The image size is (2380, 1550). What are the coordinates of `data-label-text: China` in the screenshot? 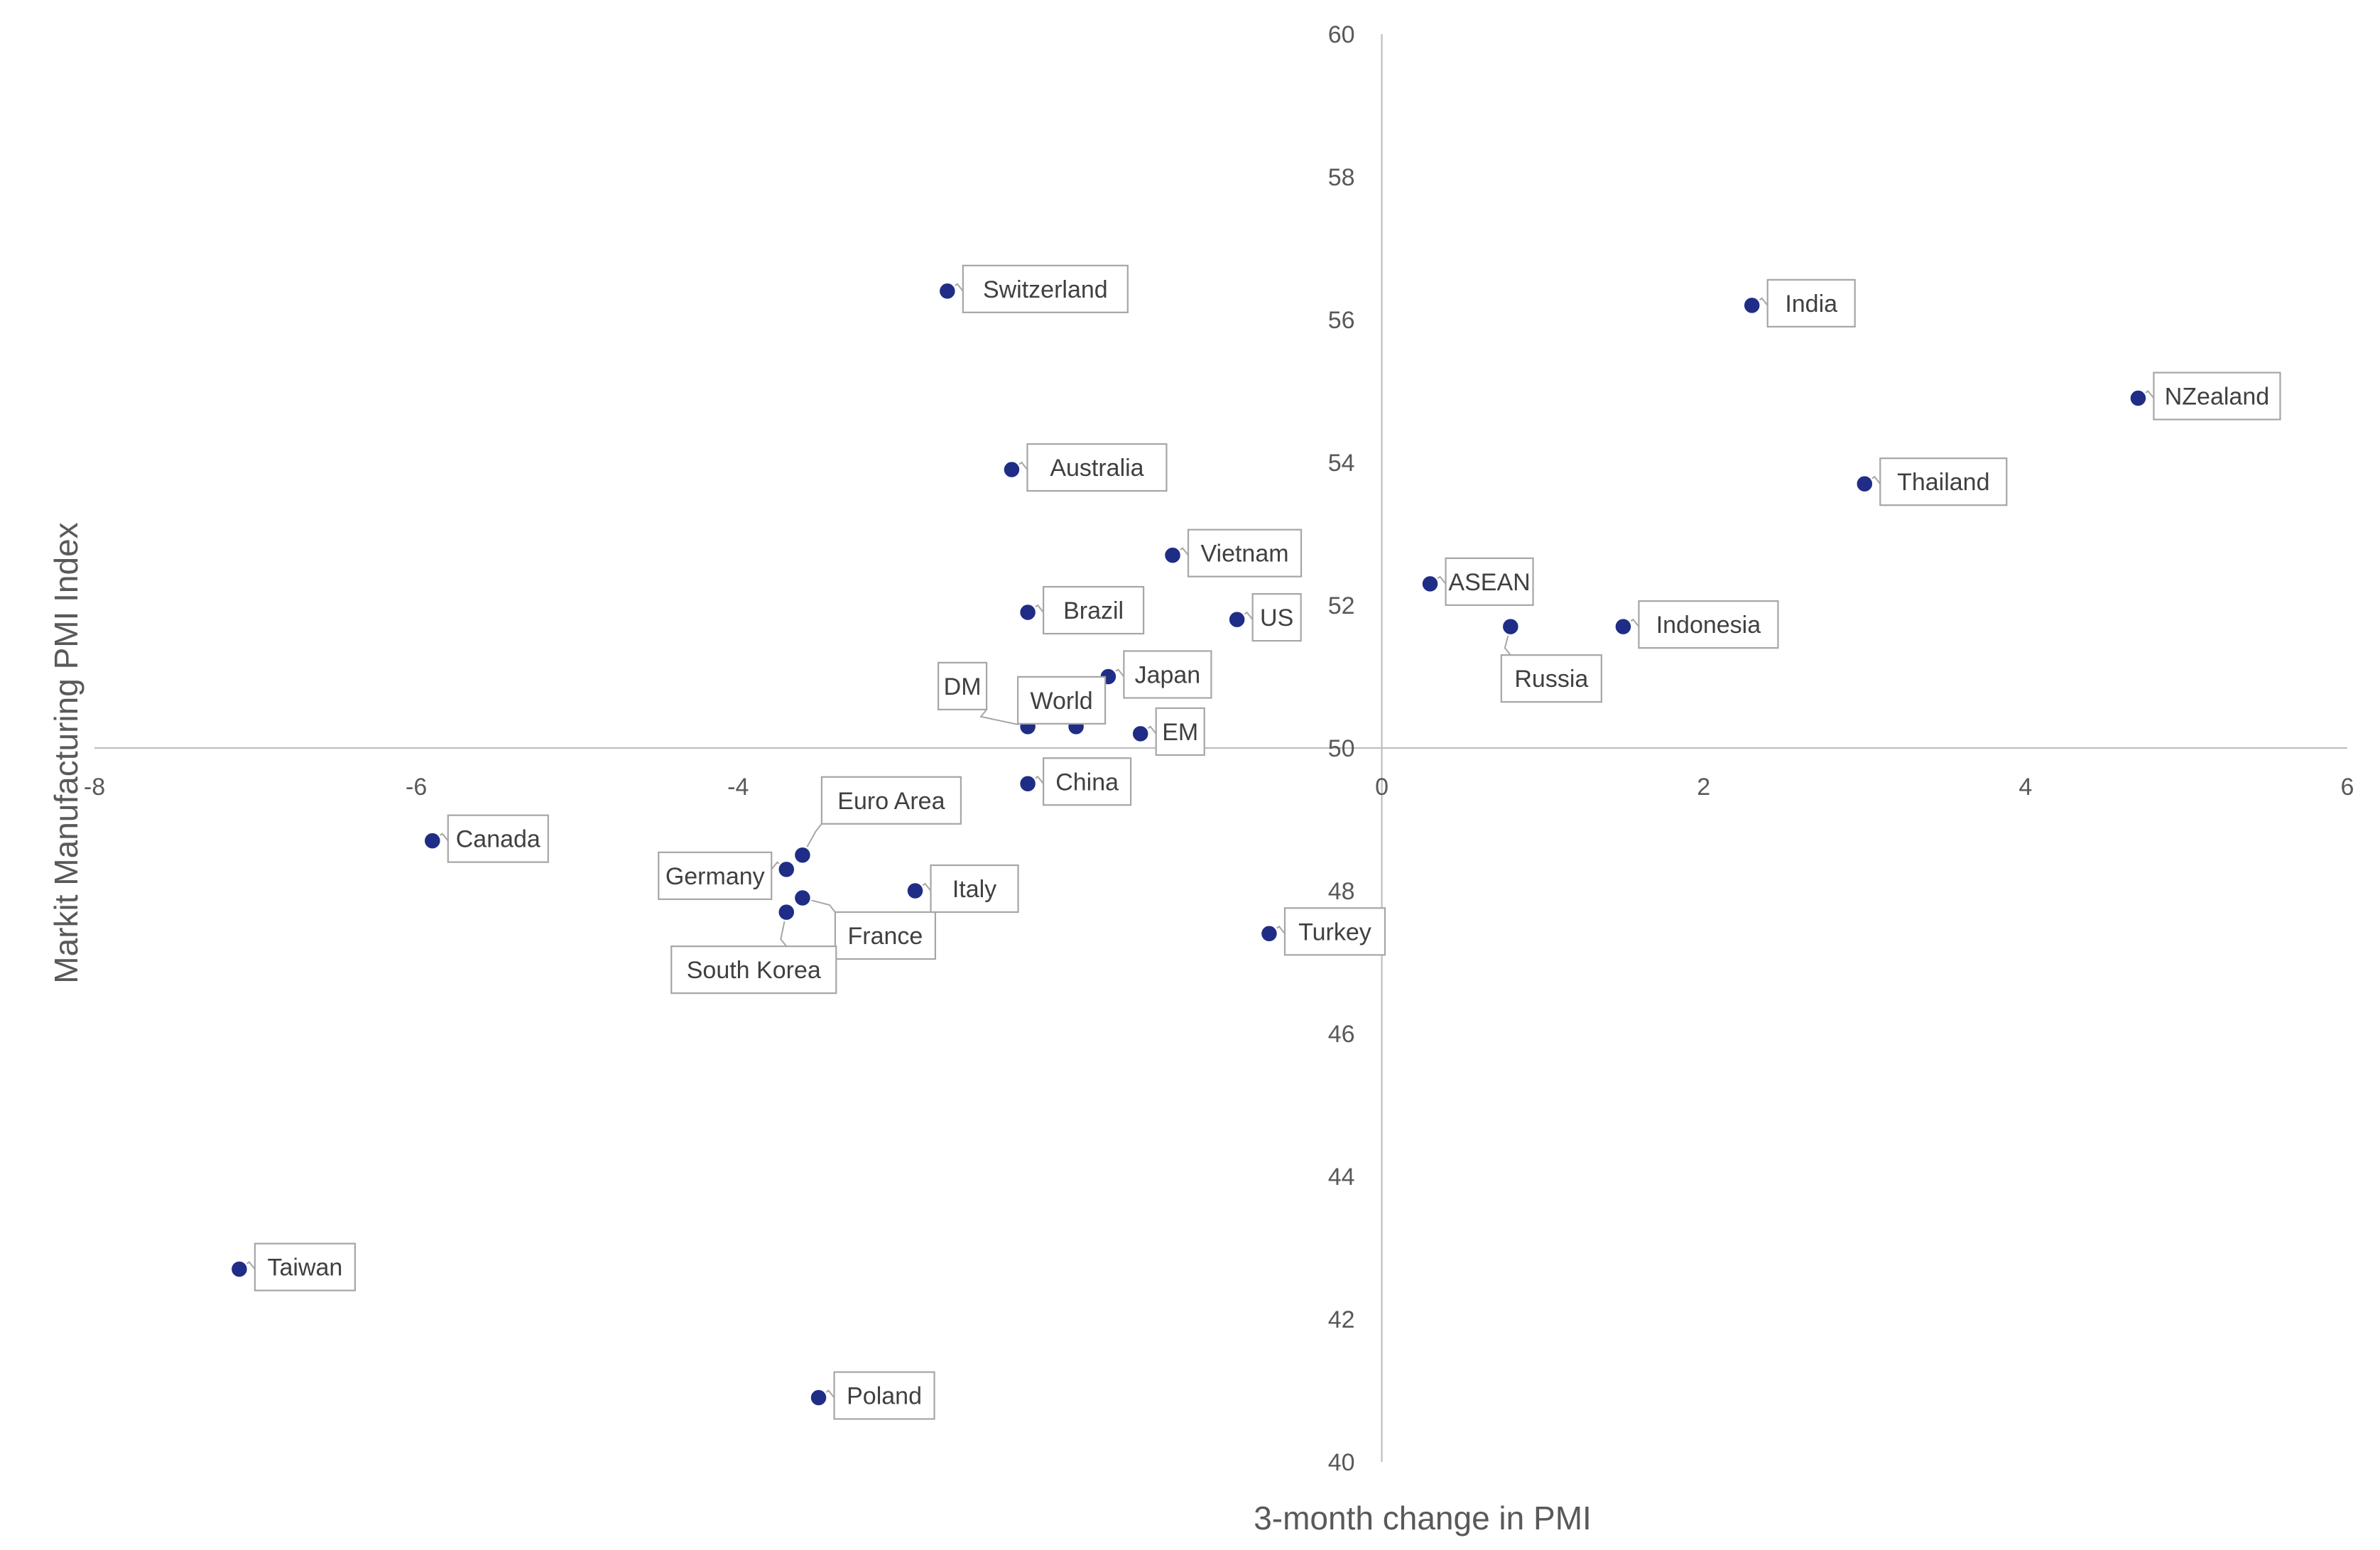 It's located at (1087, 782).